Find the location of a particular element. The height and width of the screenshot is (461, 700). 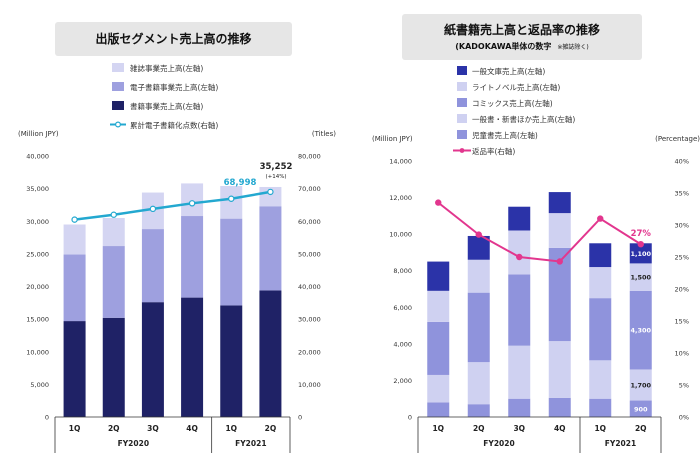

left-ylabel: (Million JPY) is located at coordinates (38, 134).